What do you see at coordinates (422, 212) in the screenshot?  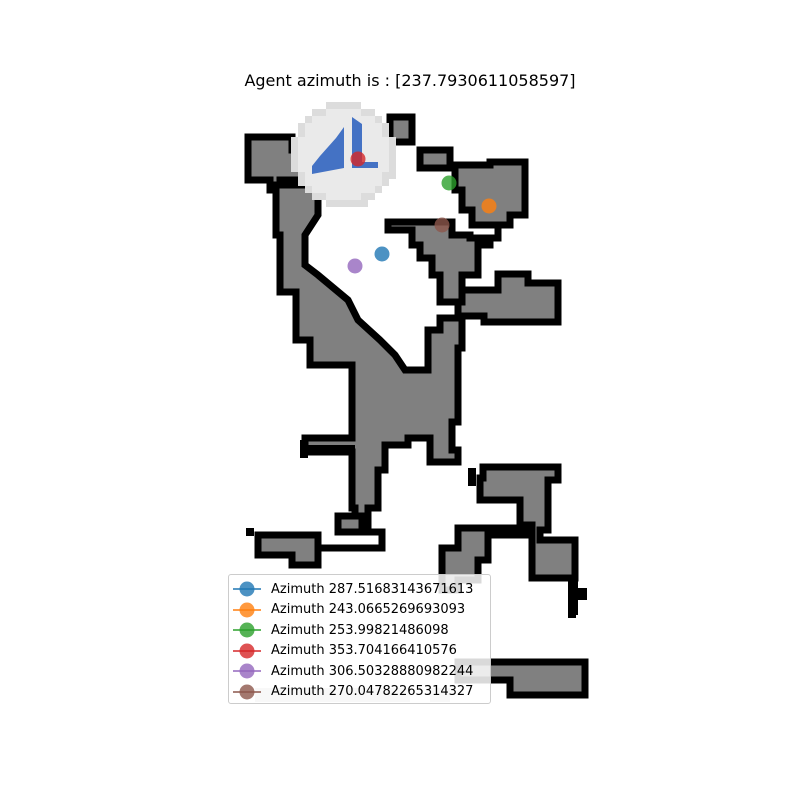 I see `goal-points` at bounding box center [422, 212].